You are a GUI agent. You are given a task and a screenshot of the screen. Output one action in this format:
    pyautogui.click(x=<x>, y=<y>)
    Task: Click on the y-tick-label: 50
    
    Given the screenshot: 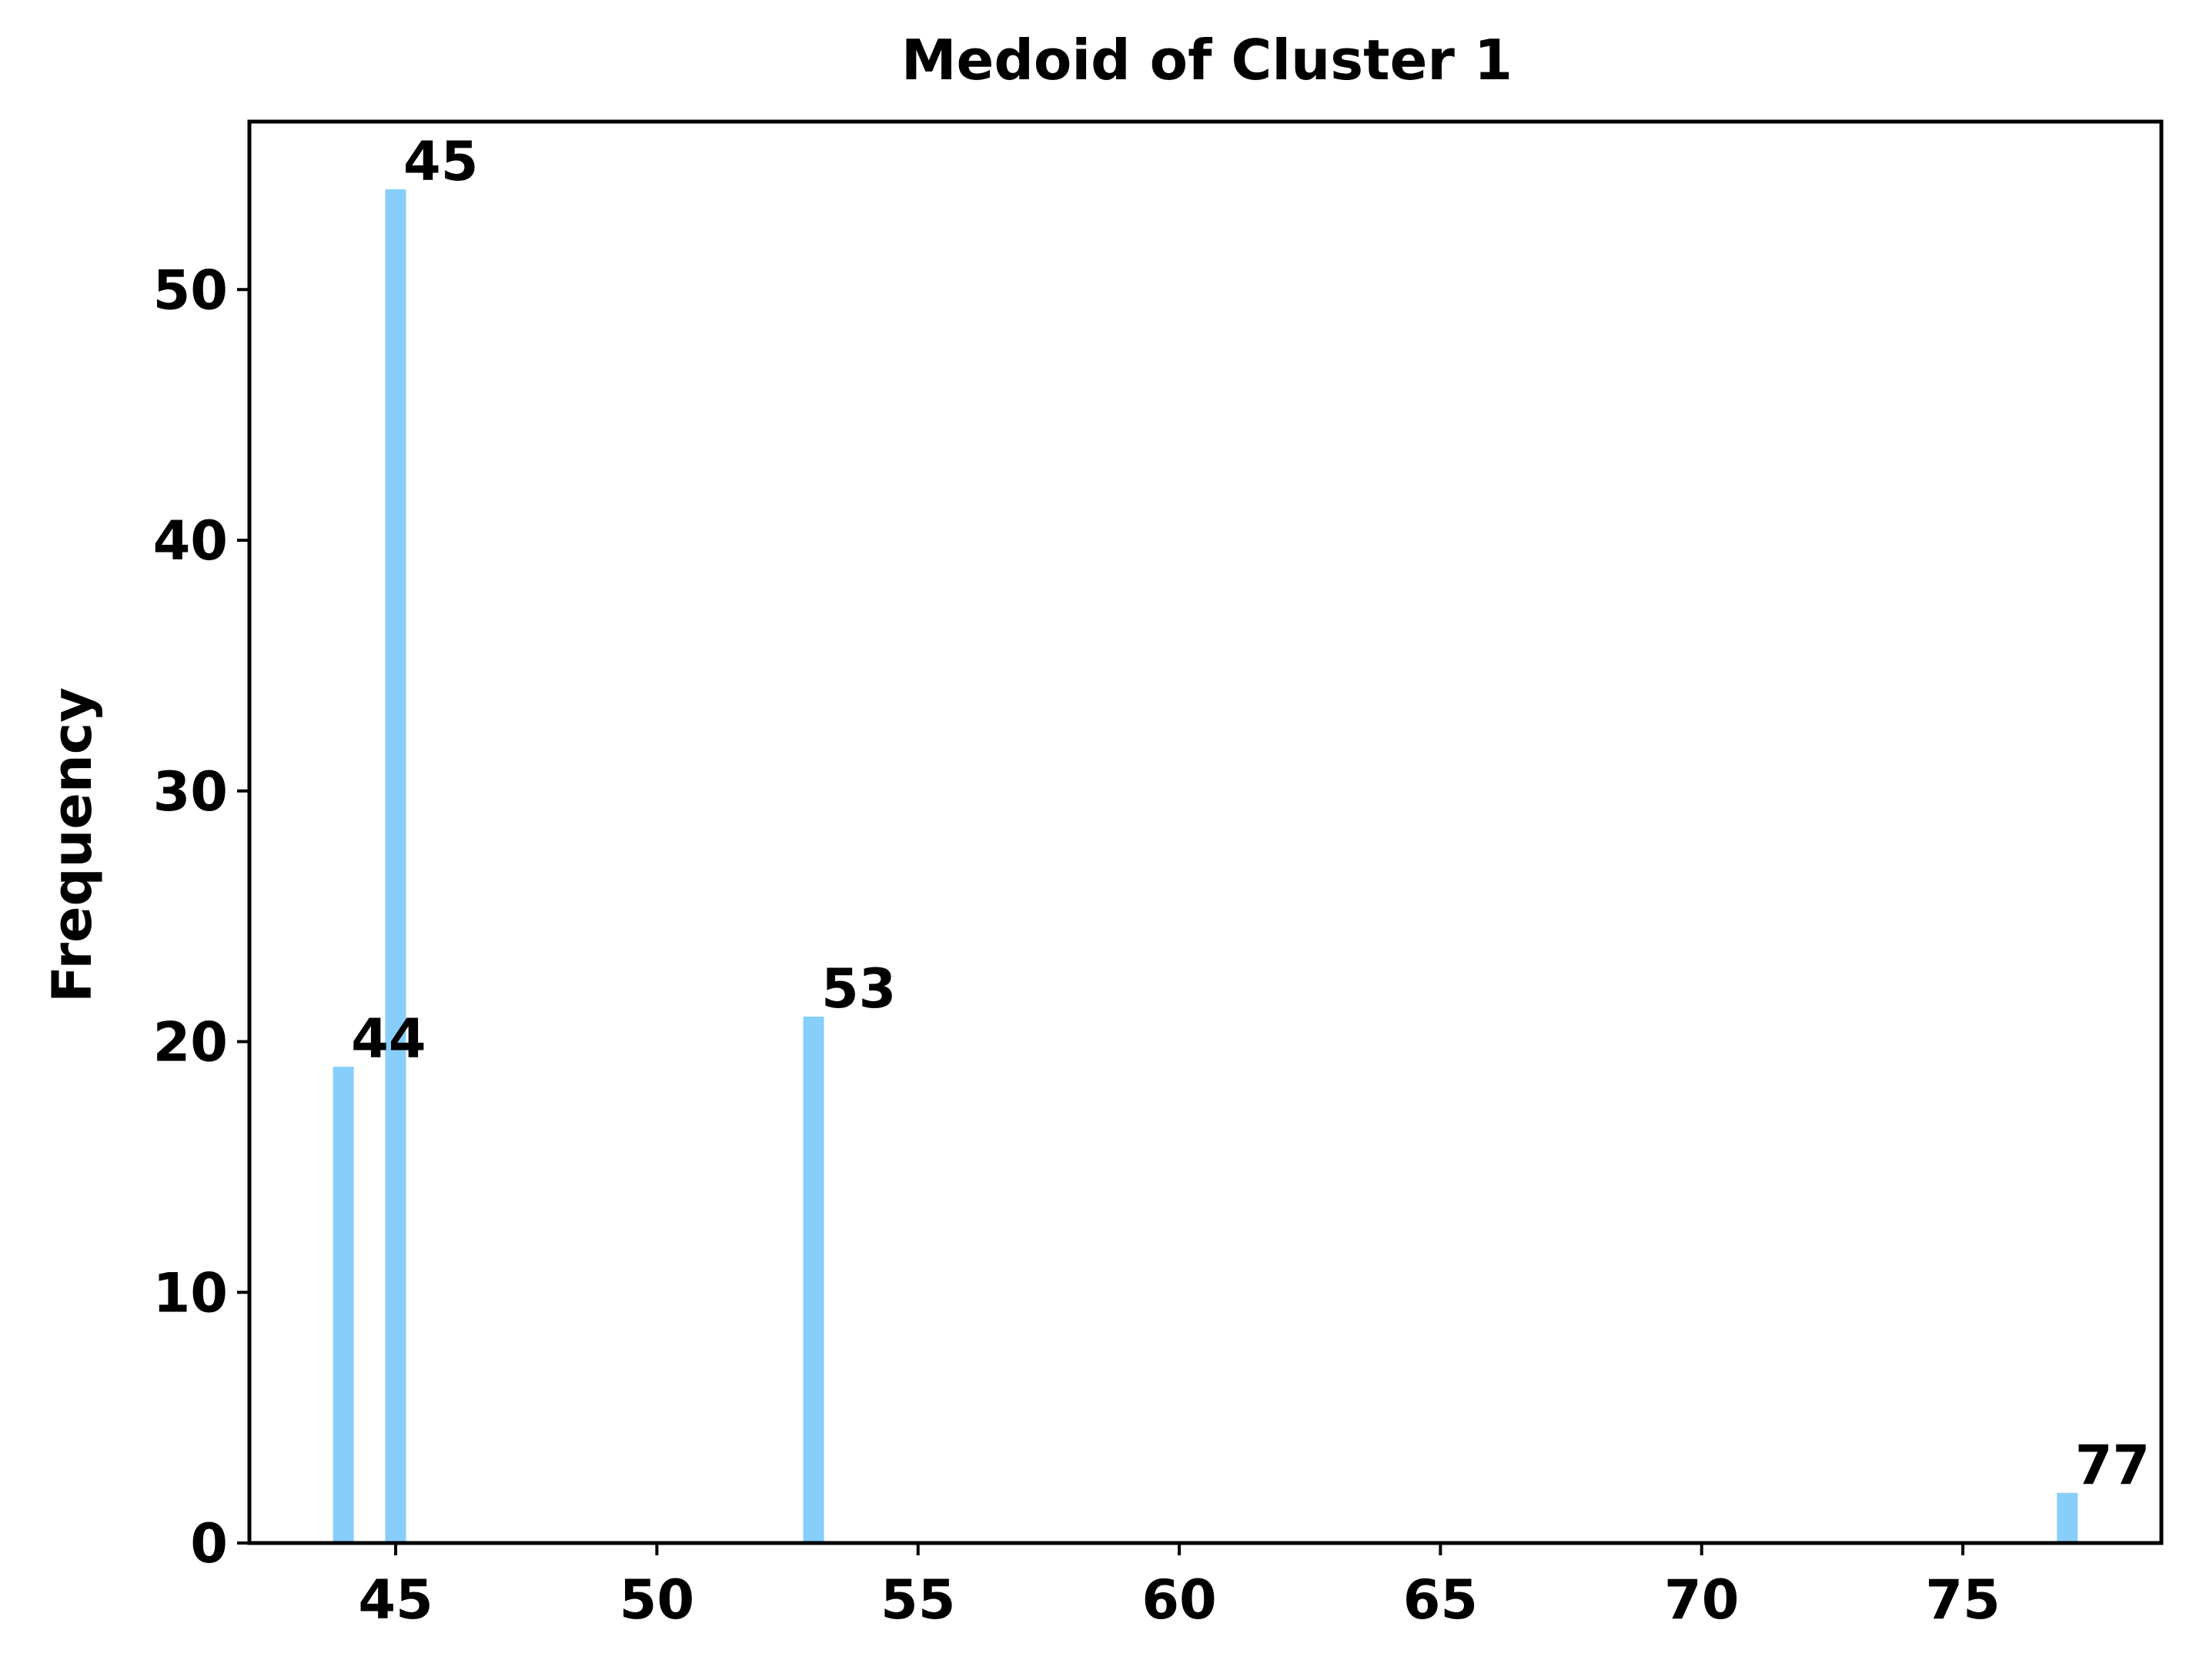 What is the action you would take?
    pyautogui.click(x=190, y=290)
    